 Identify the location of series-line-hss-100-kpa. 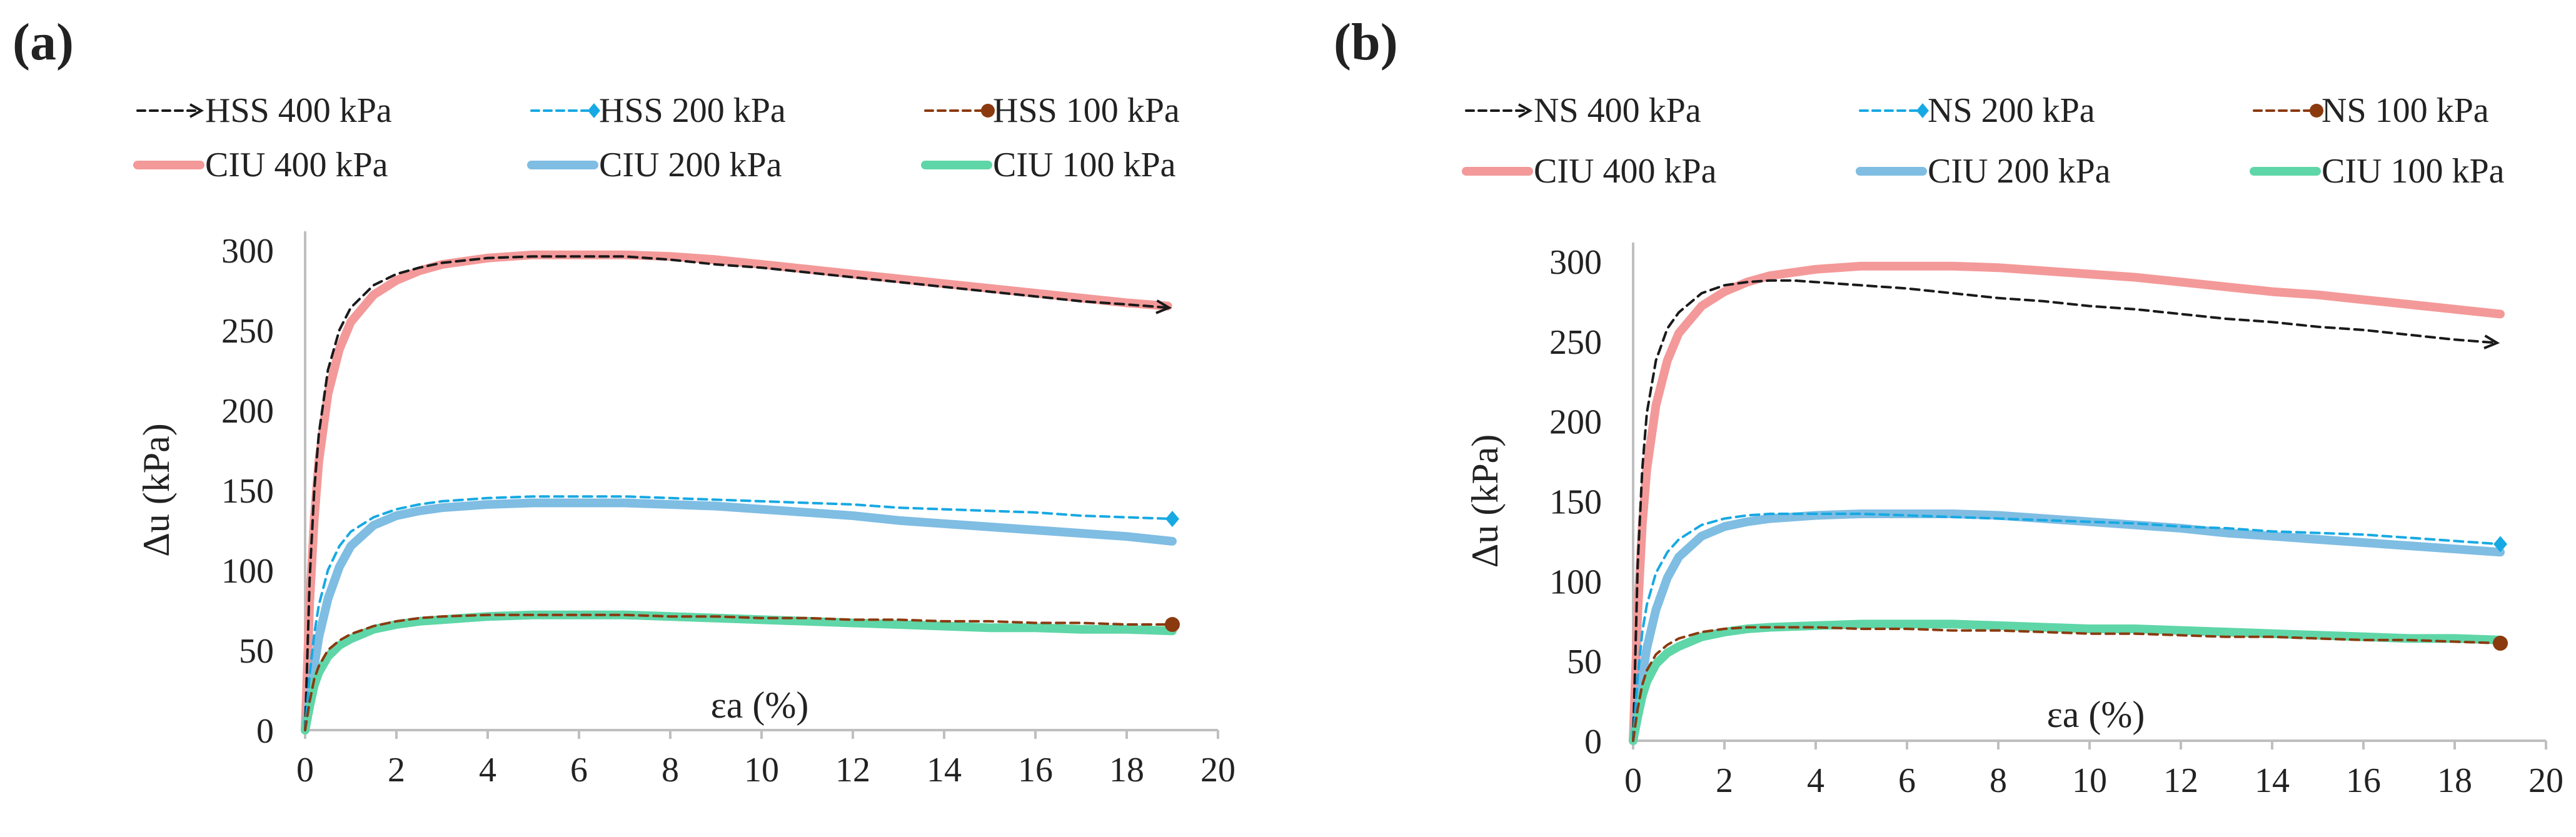
(739, 672).